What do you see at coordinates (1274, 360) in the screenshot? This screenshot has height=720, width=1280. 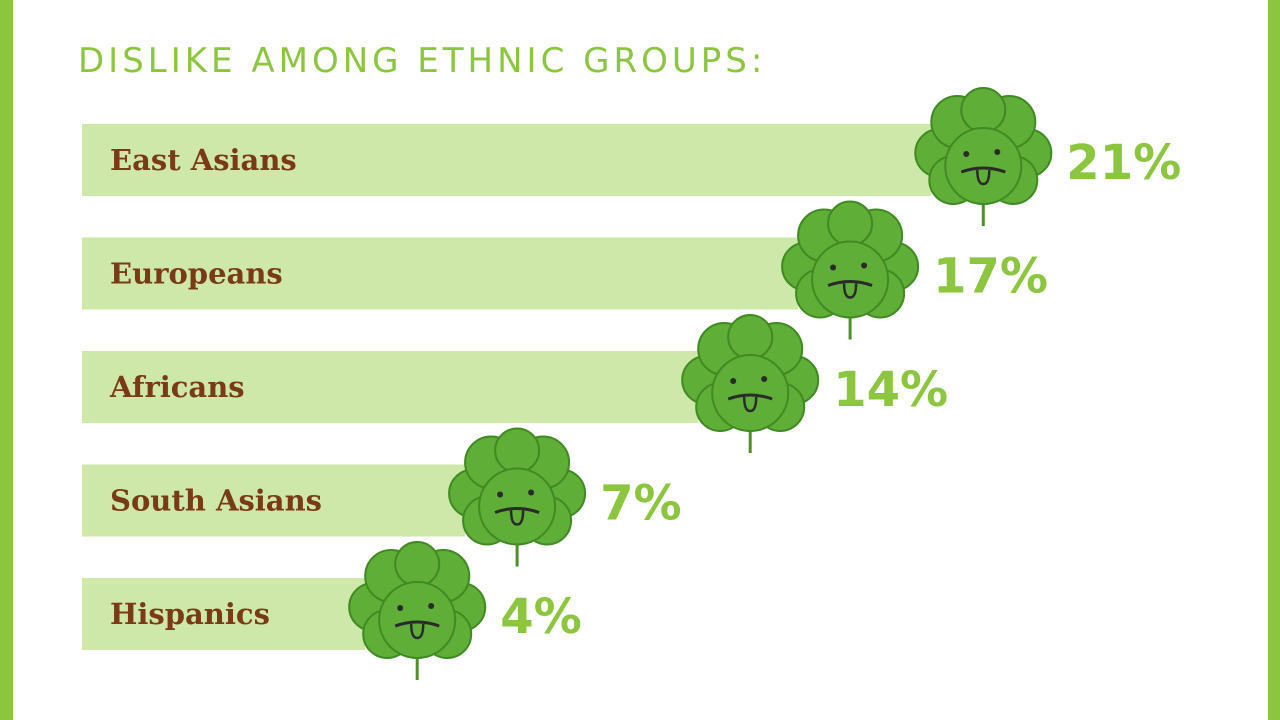 I see `right-border` at bounding box center [1274, 360].